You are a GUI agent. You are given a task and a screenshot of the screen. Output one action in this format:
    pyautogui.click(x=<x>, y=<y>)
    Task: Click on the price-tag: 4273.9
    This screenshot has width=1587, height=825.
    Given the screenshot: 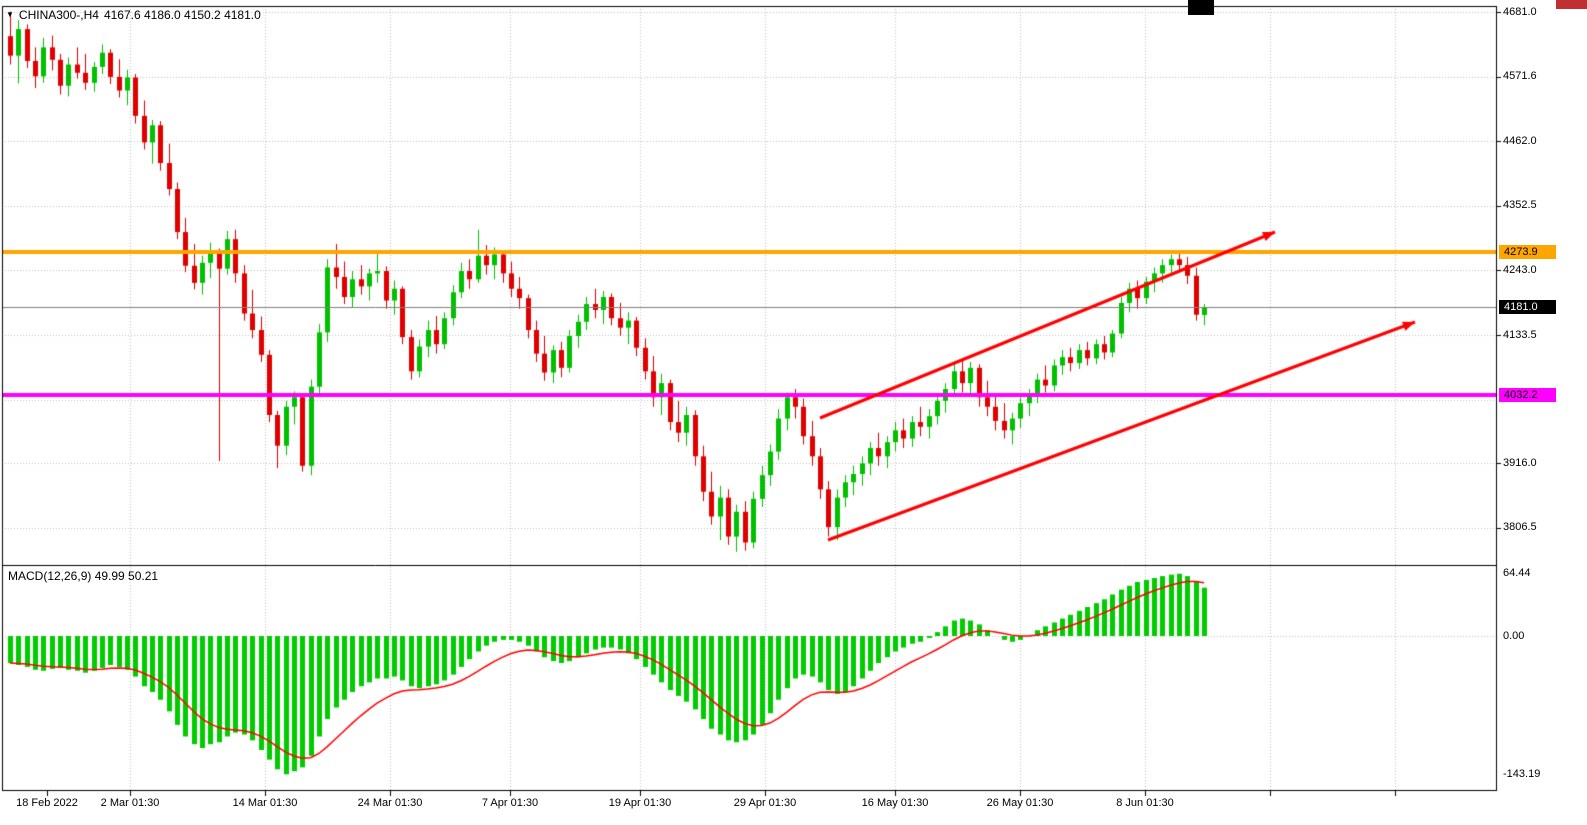 What is the action you would take?
    pyautogui.click(x=1527, y=252)
    